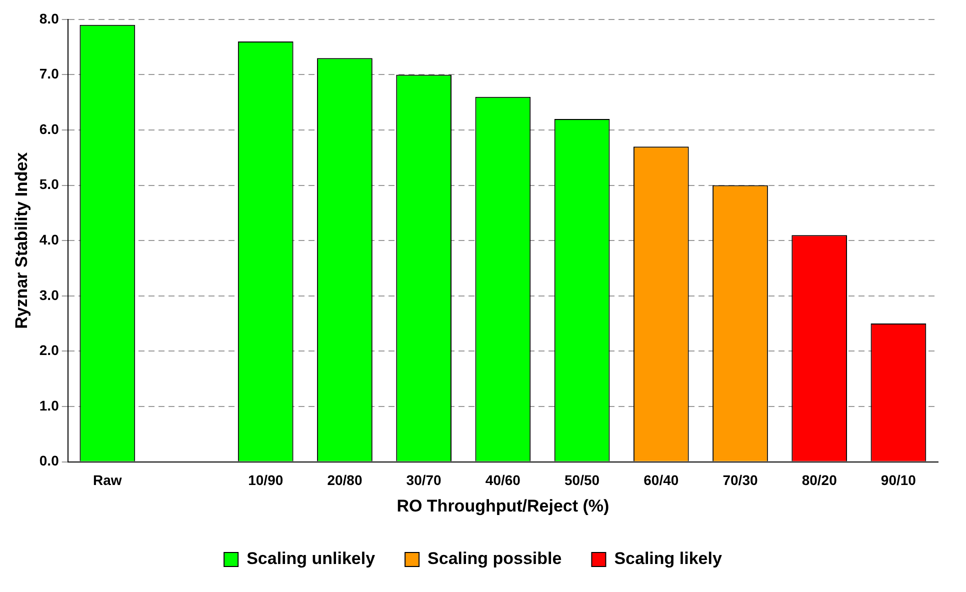 The image size is (966, 592). Describe the element at coordinates (49, 184) in the screenshot. I see `y-tick-label: 5.0` at that location.